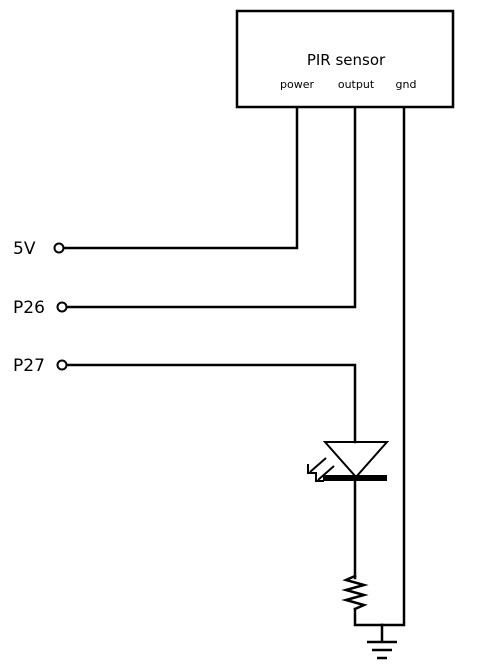 The image size is (477, 672). What do you see at coordinates (210, 403) in the screenshot?
I see `wire-p27` at bounding box center [210, 403].